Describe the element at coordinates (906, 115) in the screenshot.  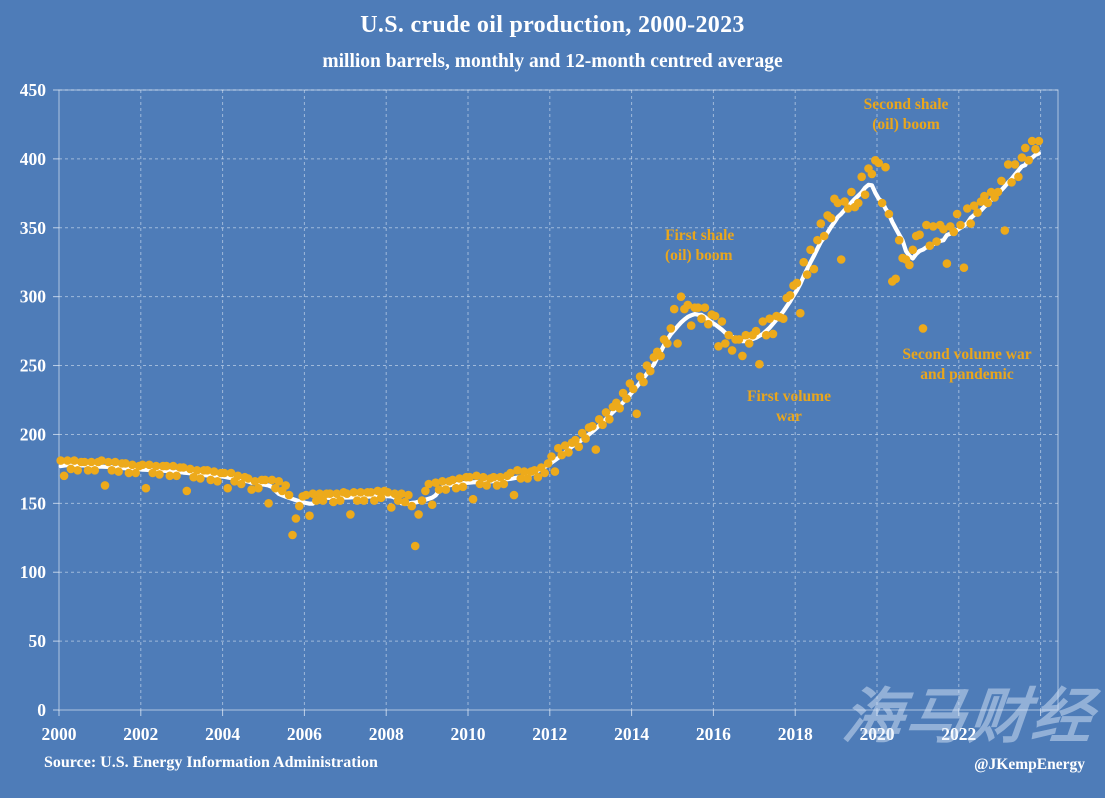
I see `annotation-second-shale-boom: Second shale (oil) boom` at that location.